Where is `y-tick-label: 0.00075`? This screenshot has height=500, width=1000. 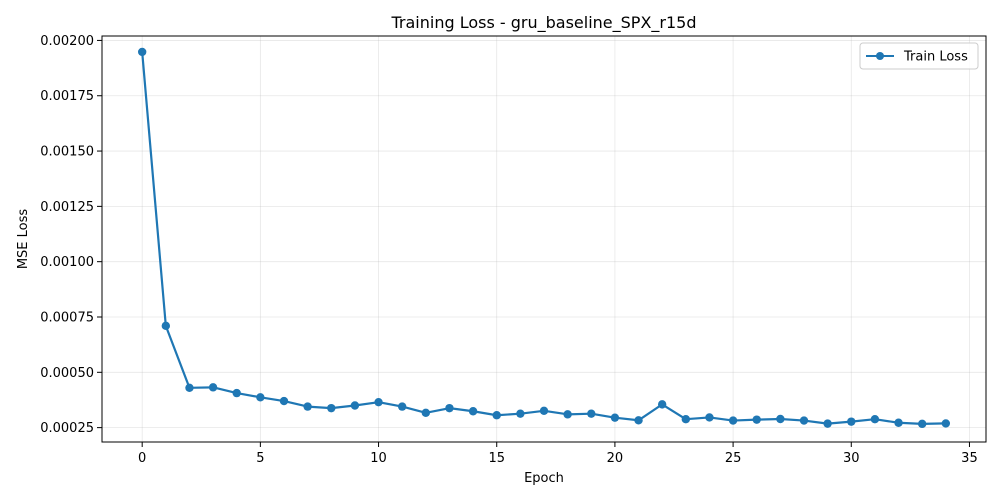
y-tick-label: 0.00075 is located at coordinates (67, 317).